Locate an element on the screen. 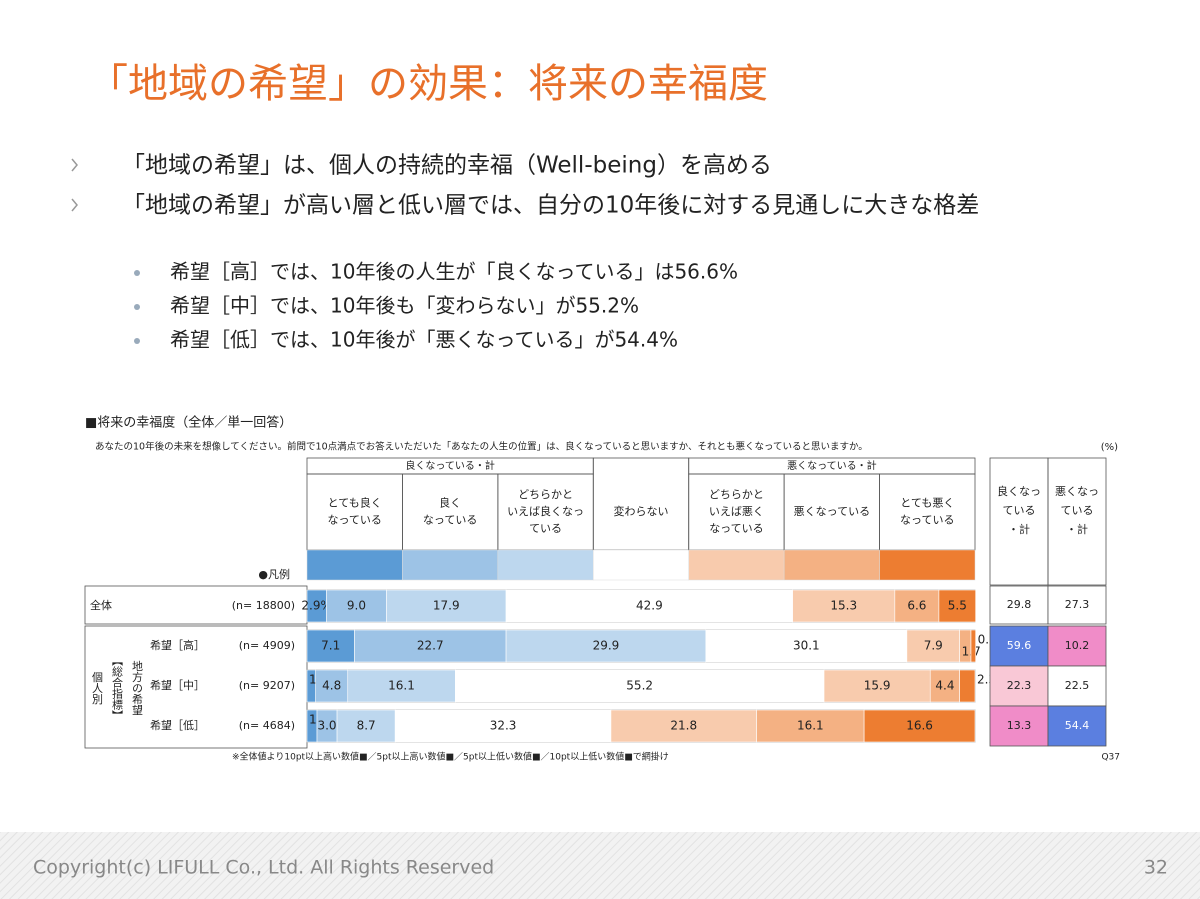 The image size is (1200, 899). value-label: 16.6 is located at coordinates (919, 726).